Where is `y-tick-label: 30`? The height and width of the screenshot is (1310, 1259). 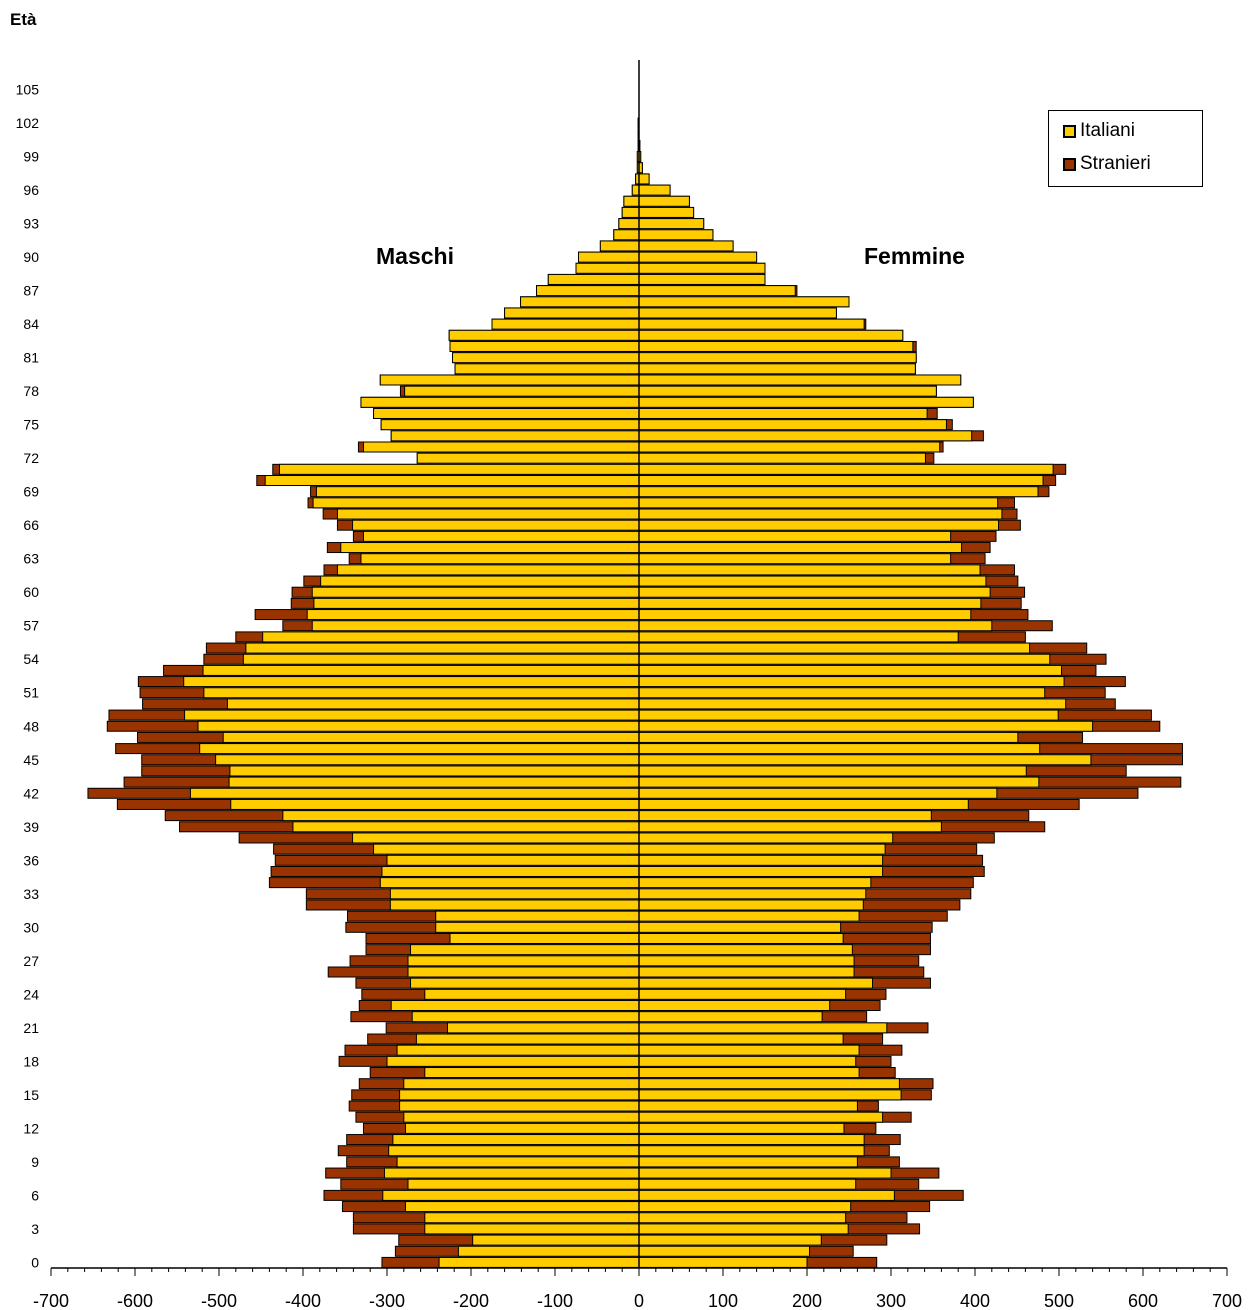
y-tick-label: 30 is located at coordinates (31, 927).